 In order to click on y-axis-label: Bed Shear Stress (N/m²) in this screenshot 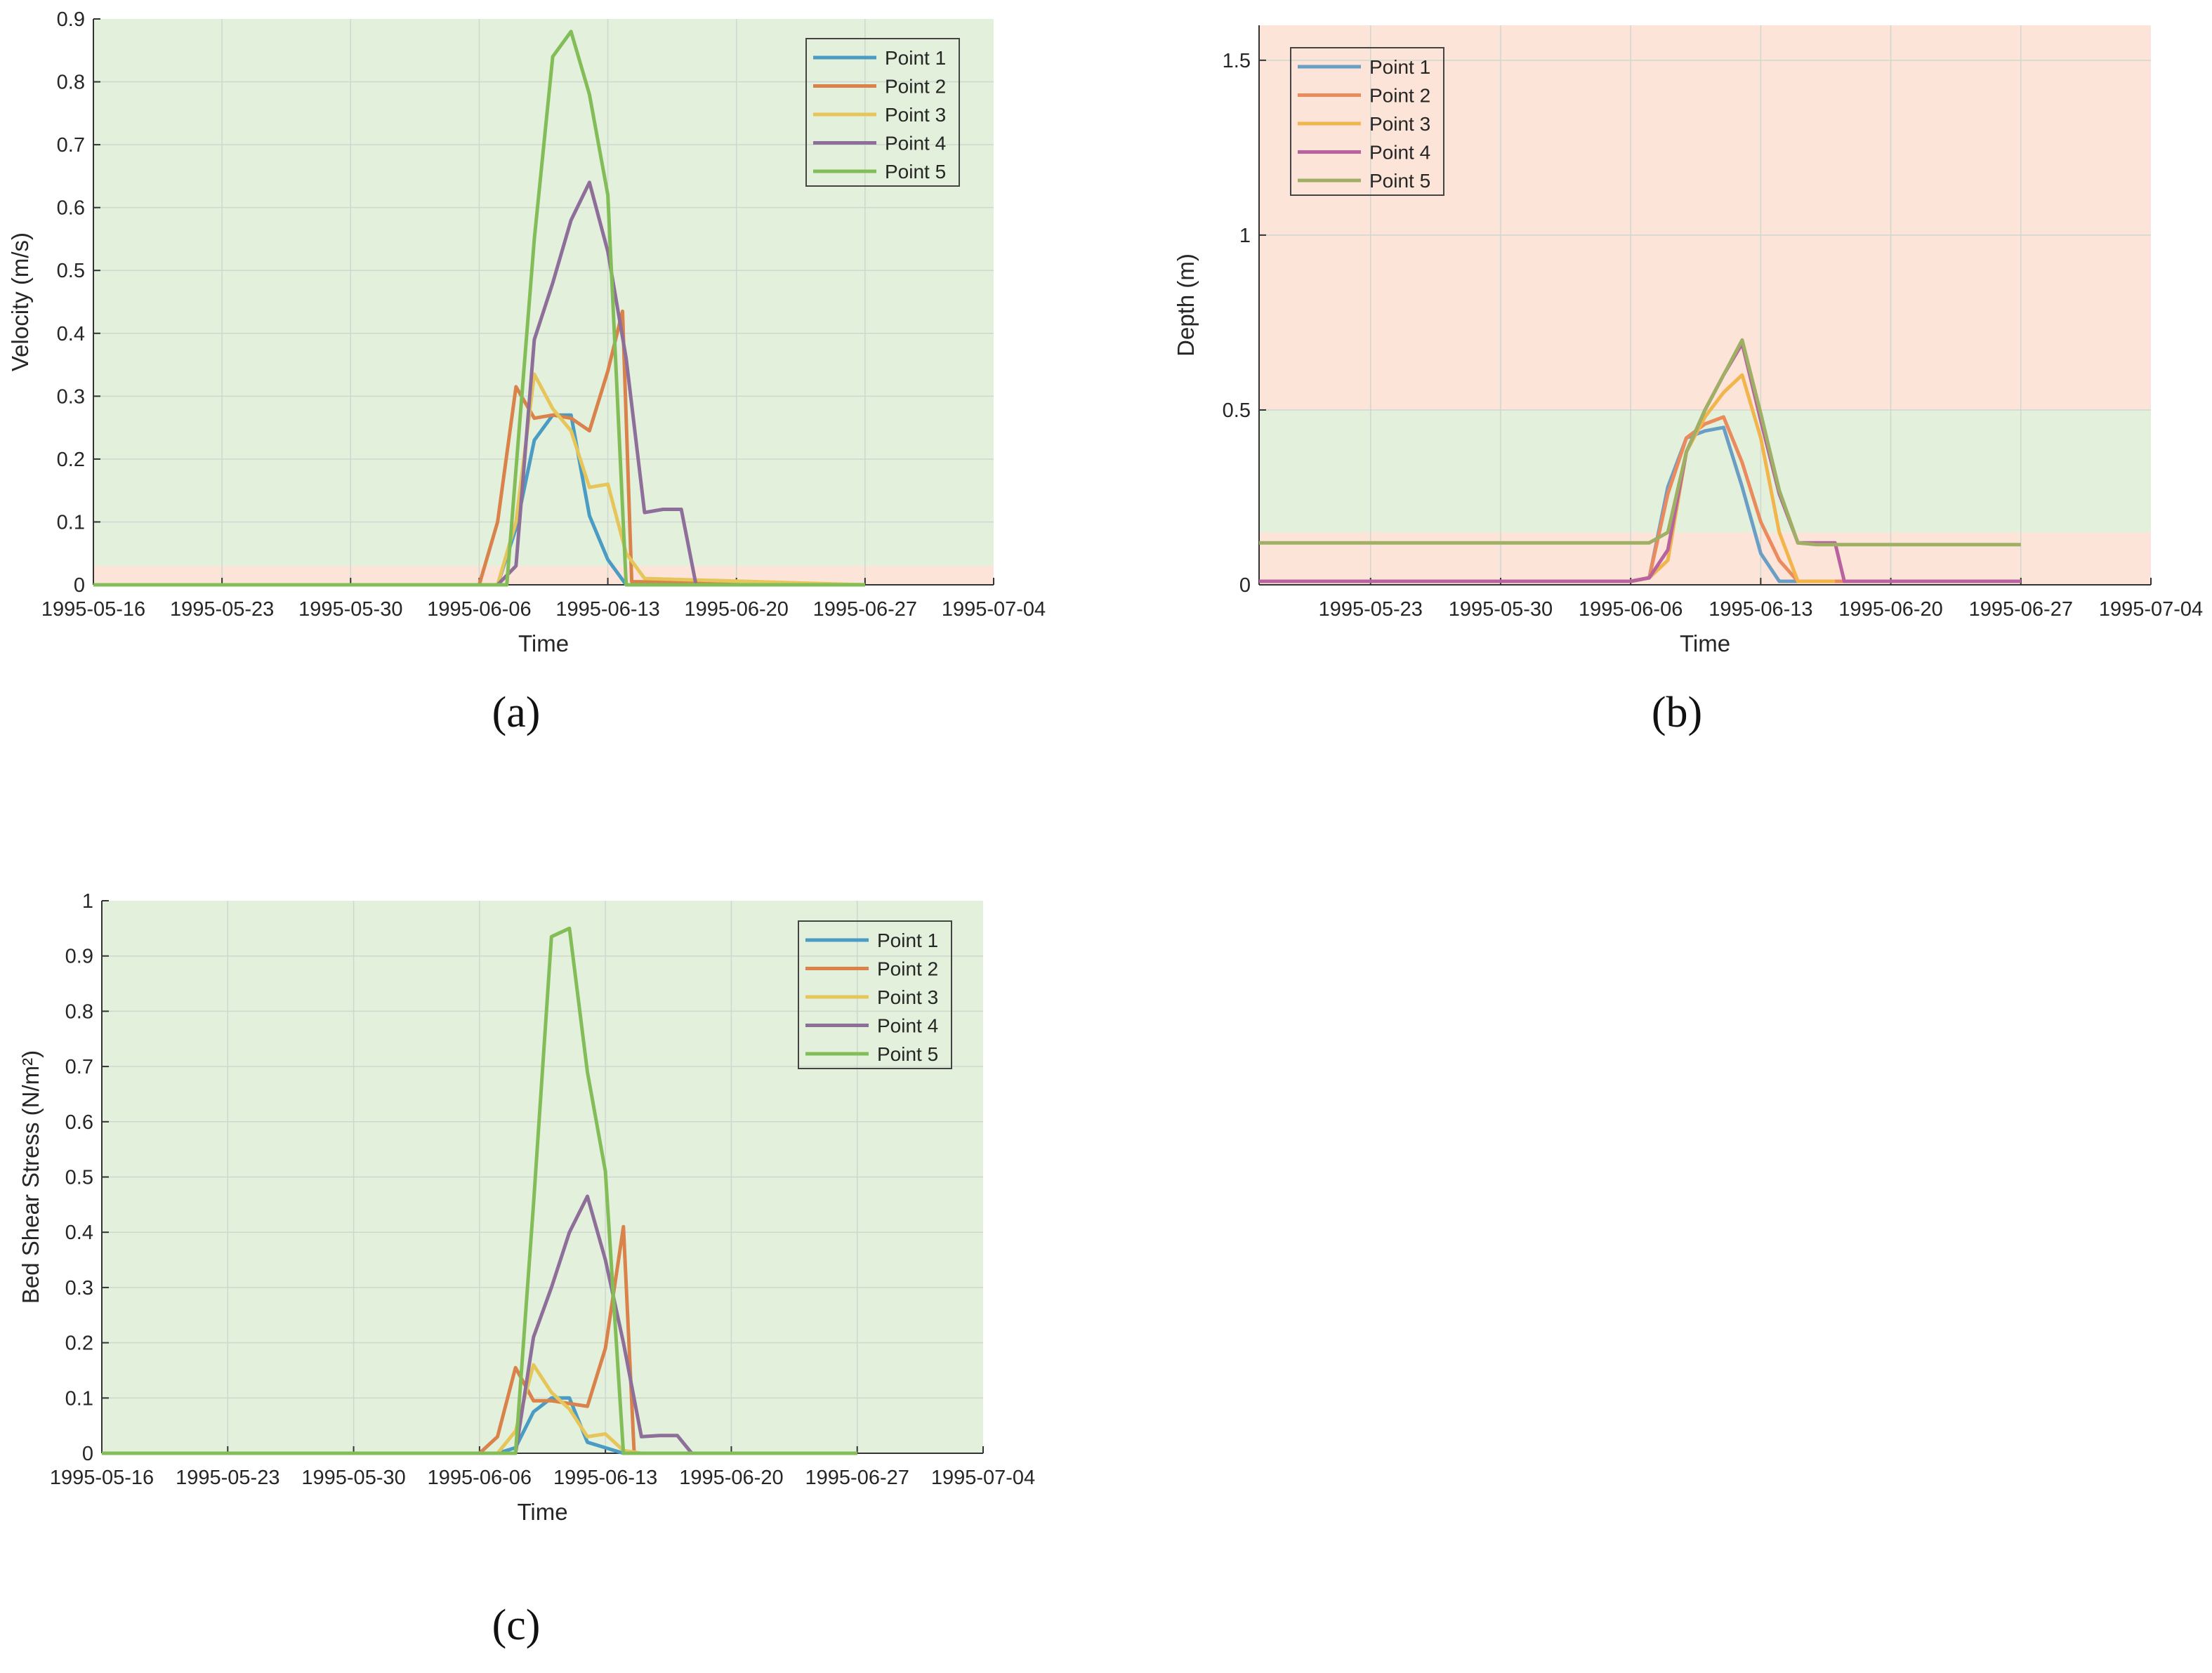, I will do `click(31, 1177)`.